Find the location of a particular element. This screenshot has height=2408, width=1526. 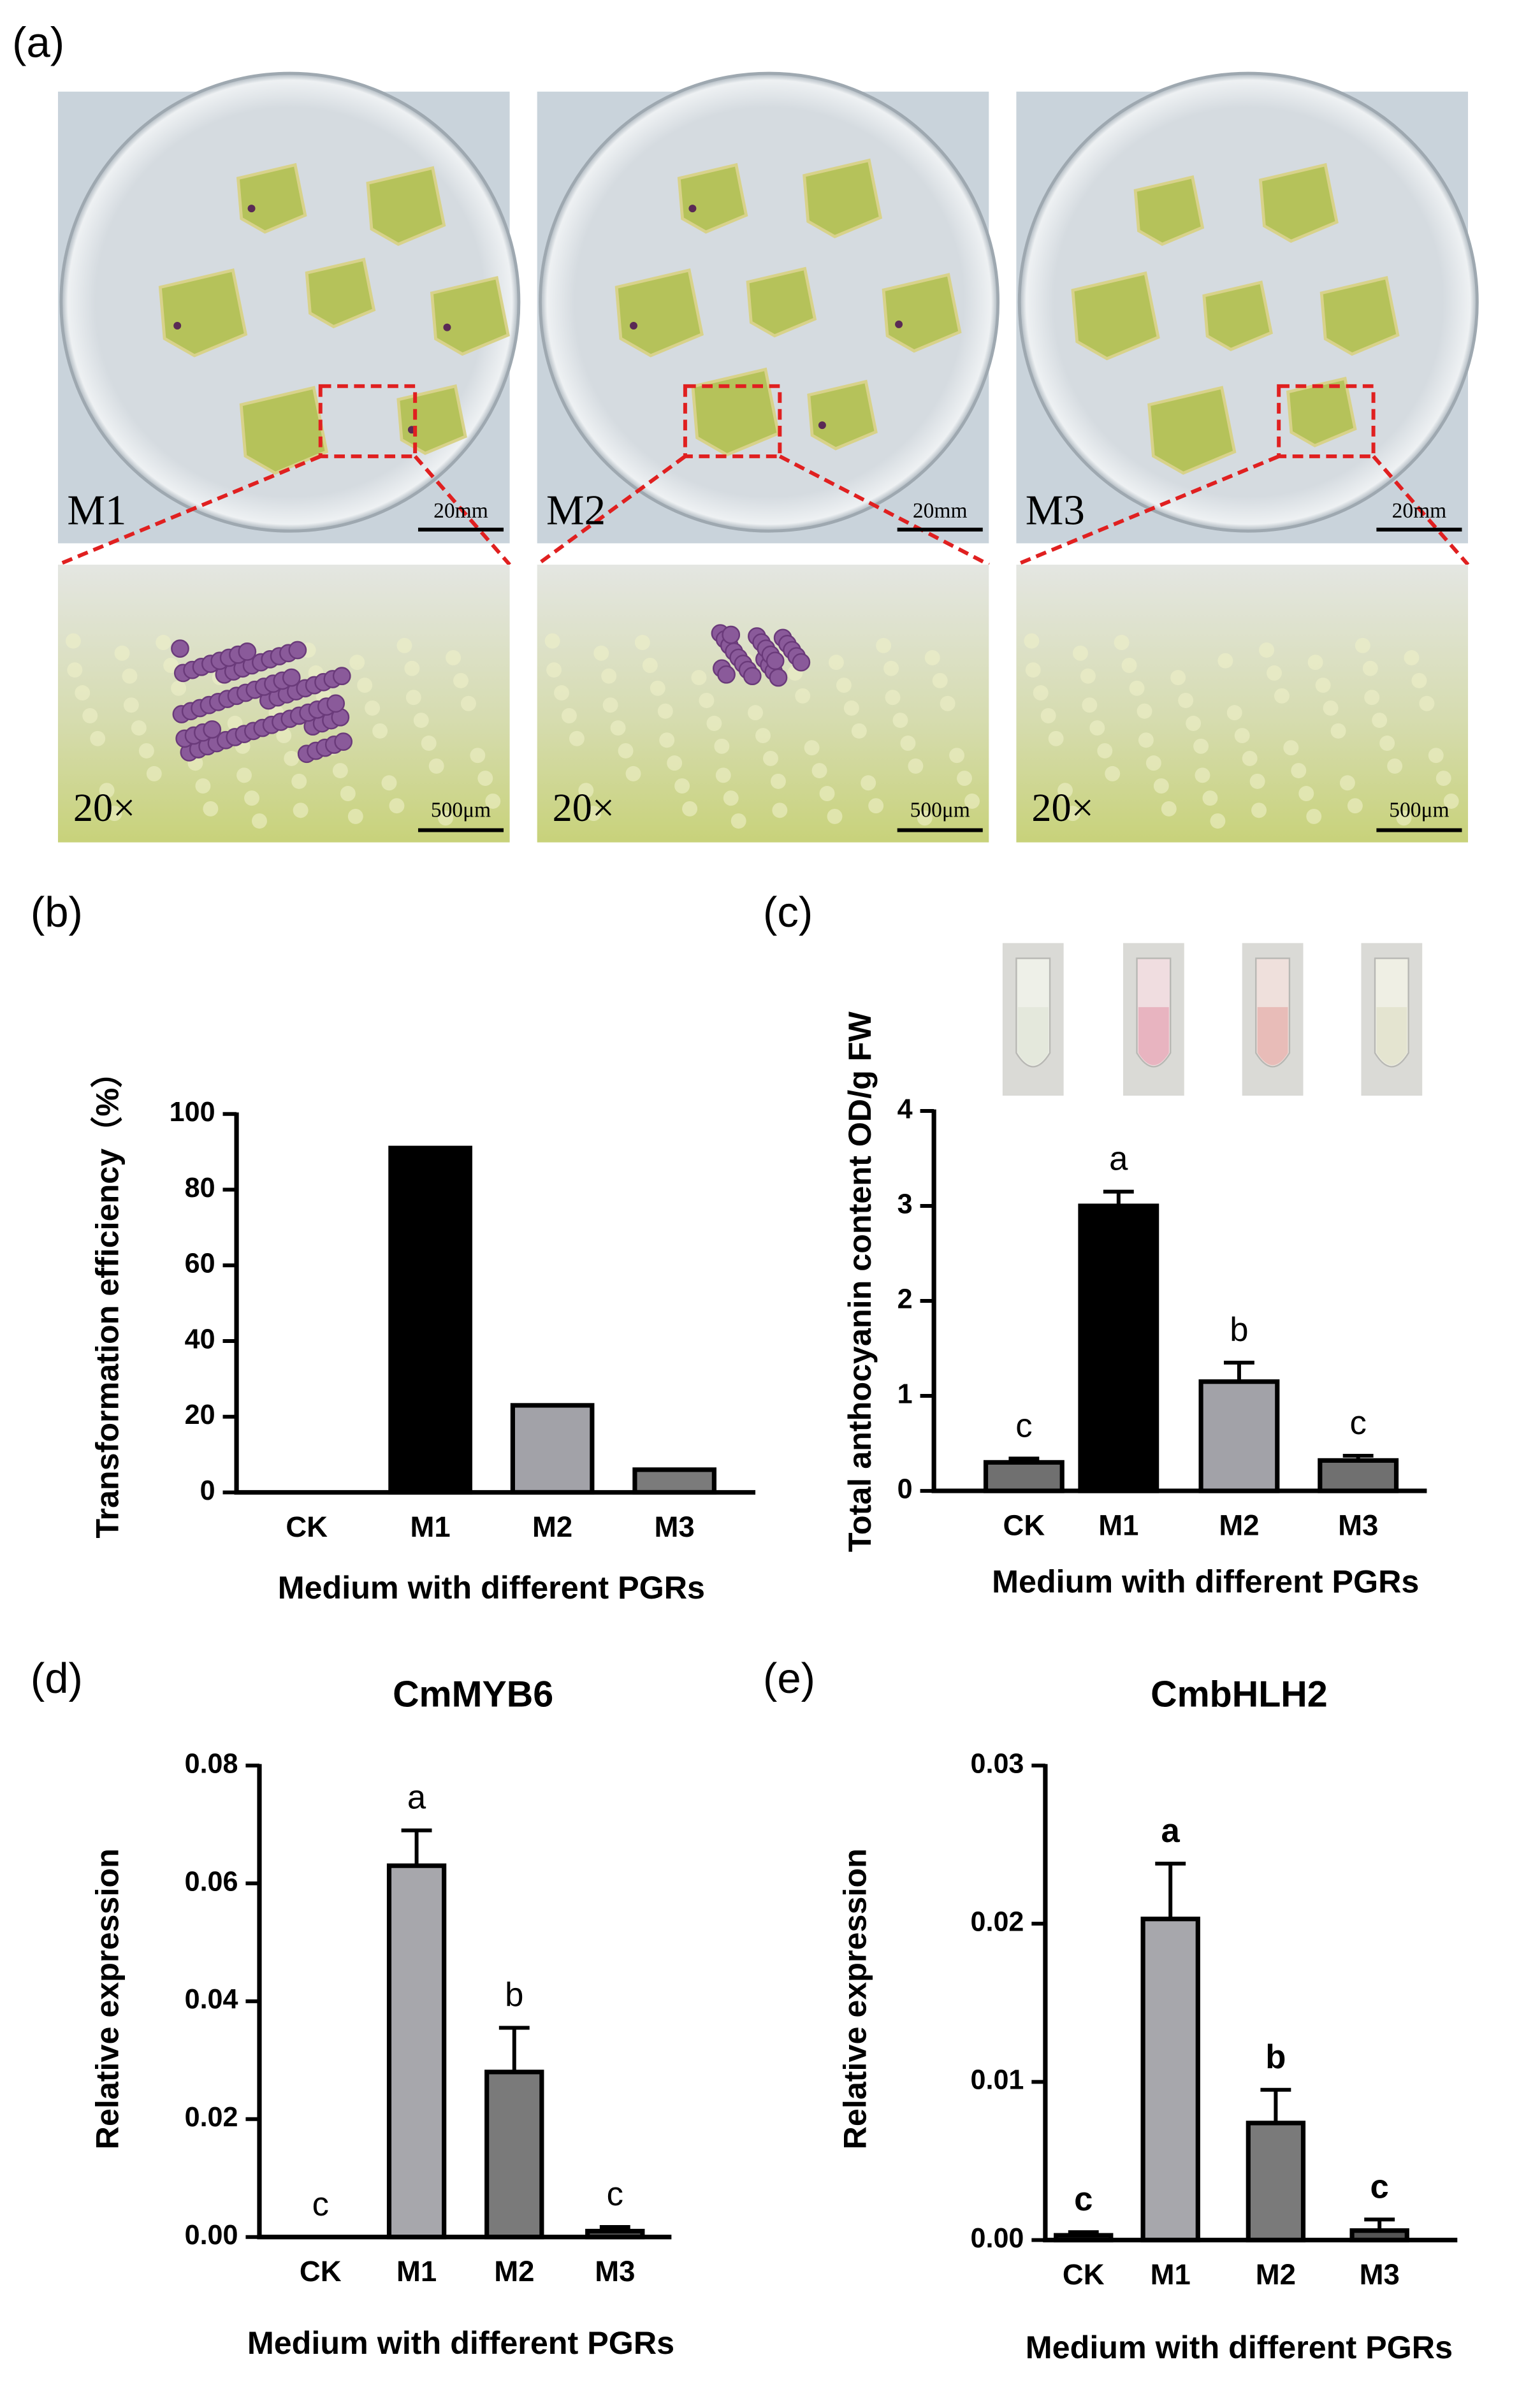

x-tick-label: M3 is located at coordinates (675, 1527).